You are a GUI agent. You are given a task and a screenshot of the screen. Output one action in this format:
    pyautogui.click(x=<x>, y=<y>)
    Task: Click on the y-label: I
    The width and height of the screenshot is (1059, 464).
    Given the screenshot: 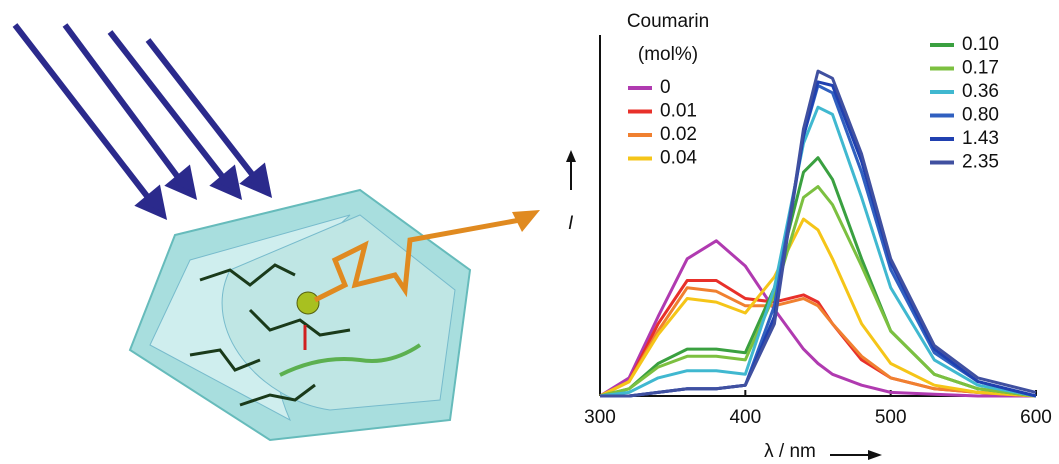 What is the action you would take?
    pyautogui.click(x=571, y=223)
    